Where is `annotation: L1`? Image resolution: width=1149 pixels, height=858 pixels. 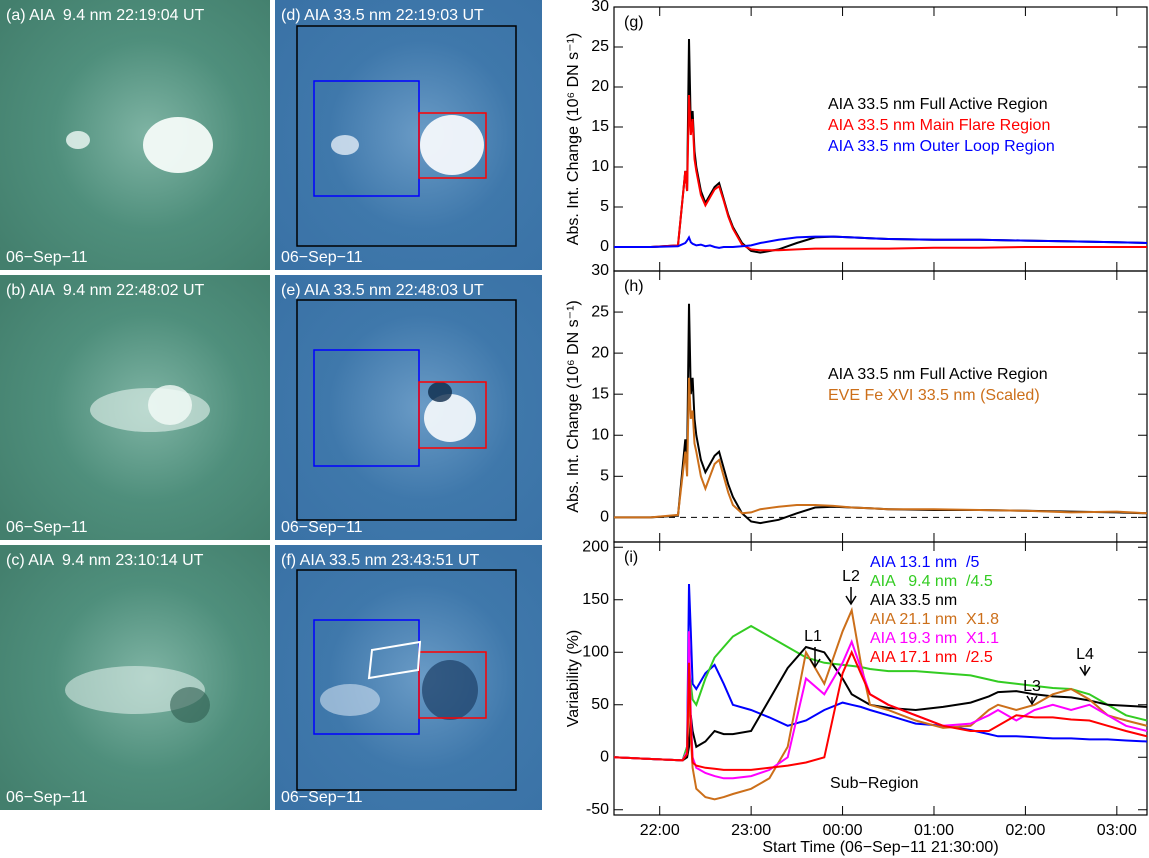 annotation: L1 is located at coordinates (813, 636).